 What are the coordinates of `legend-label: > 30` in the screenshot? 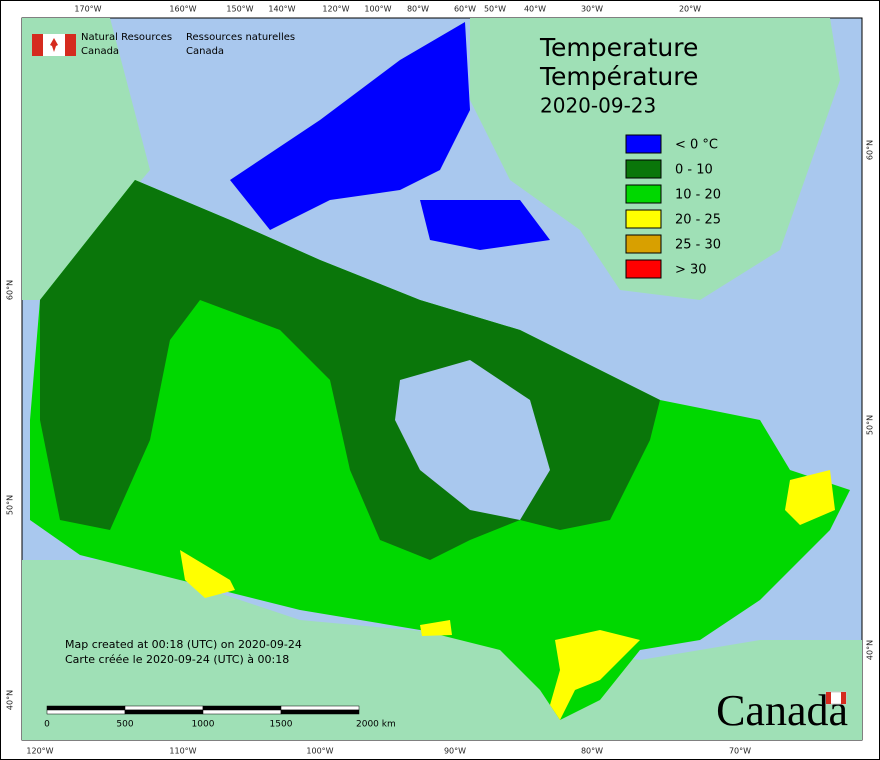 It's located at (691, 270).